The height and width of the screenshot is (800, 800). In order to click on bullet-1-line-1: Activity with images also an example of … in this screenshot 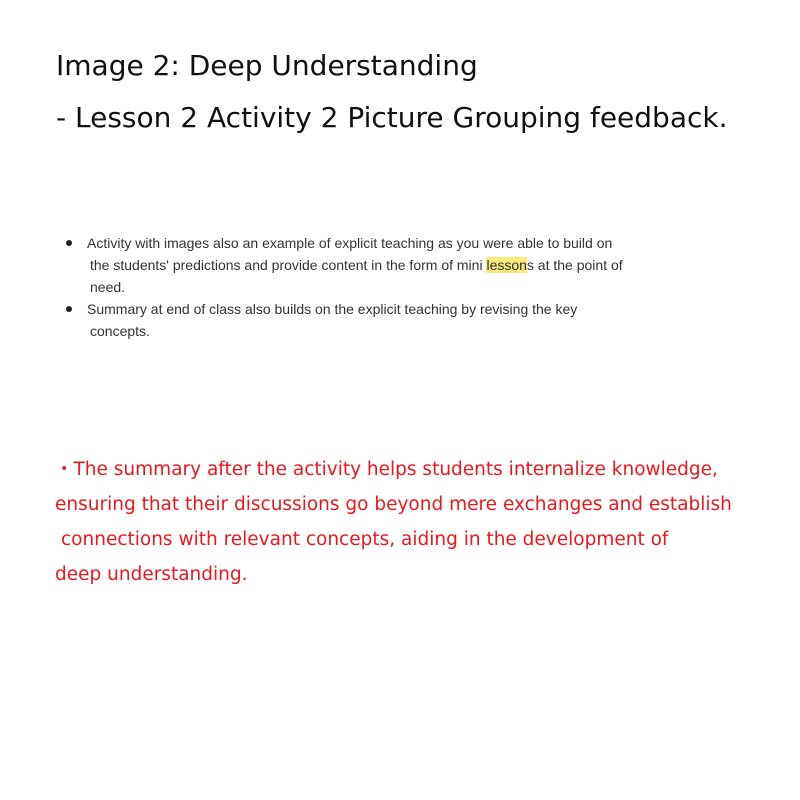, I will do `click(350, 243)`.